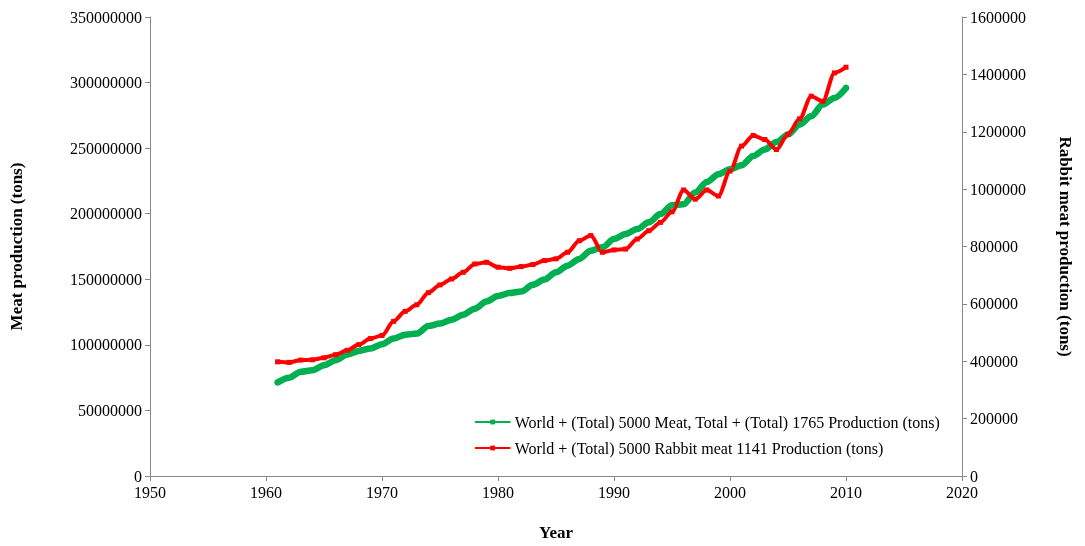  Describe the element at coordinates (994, 246) in the screenshot. I see `y2-tick-label: 800000` at that location.